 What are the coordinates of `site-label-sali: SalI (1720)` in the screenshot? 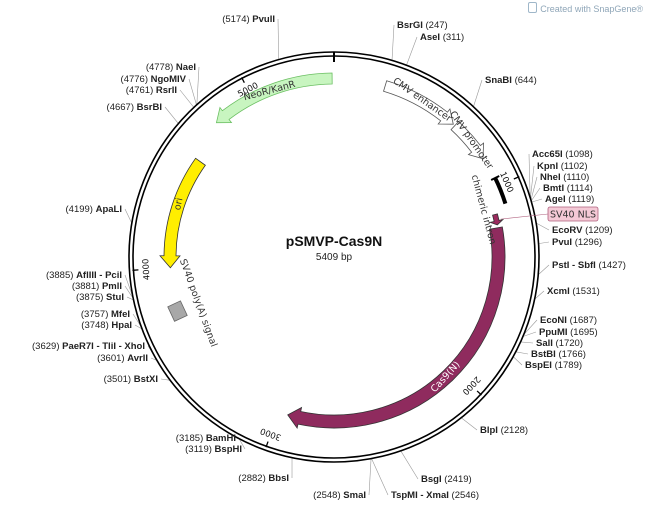 It's located at (559, 343).